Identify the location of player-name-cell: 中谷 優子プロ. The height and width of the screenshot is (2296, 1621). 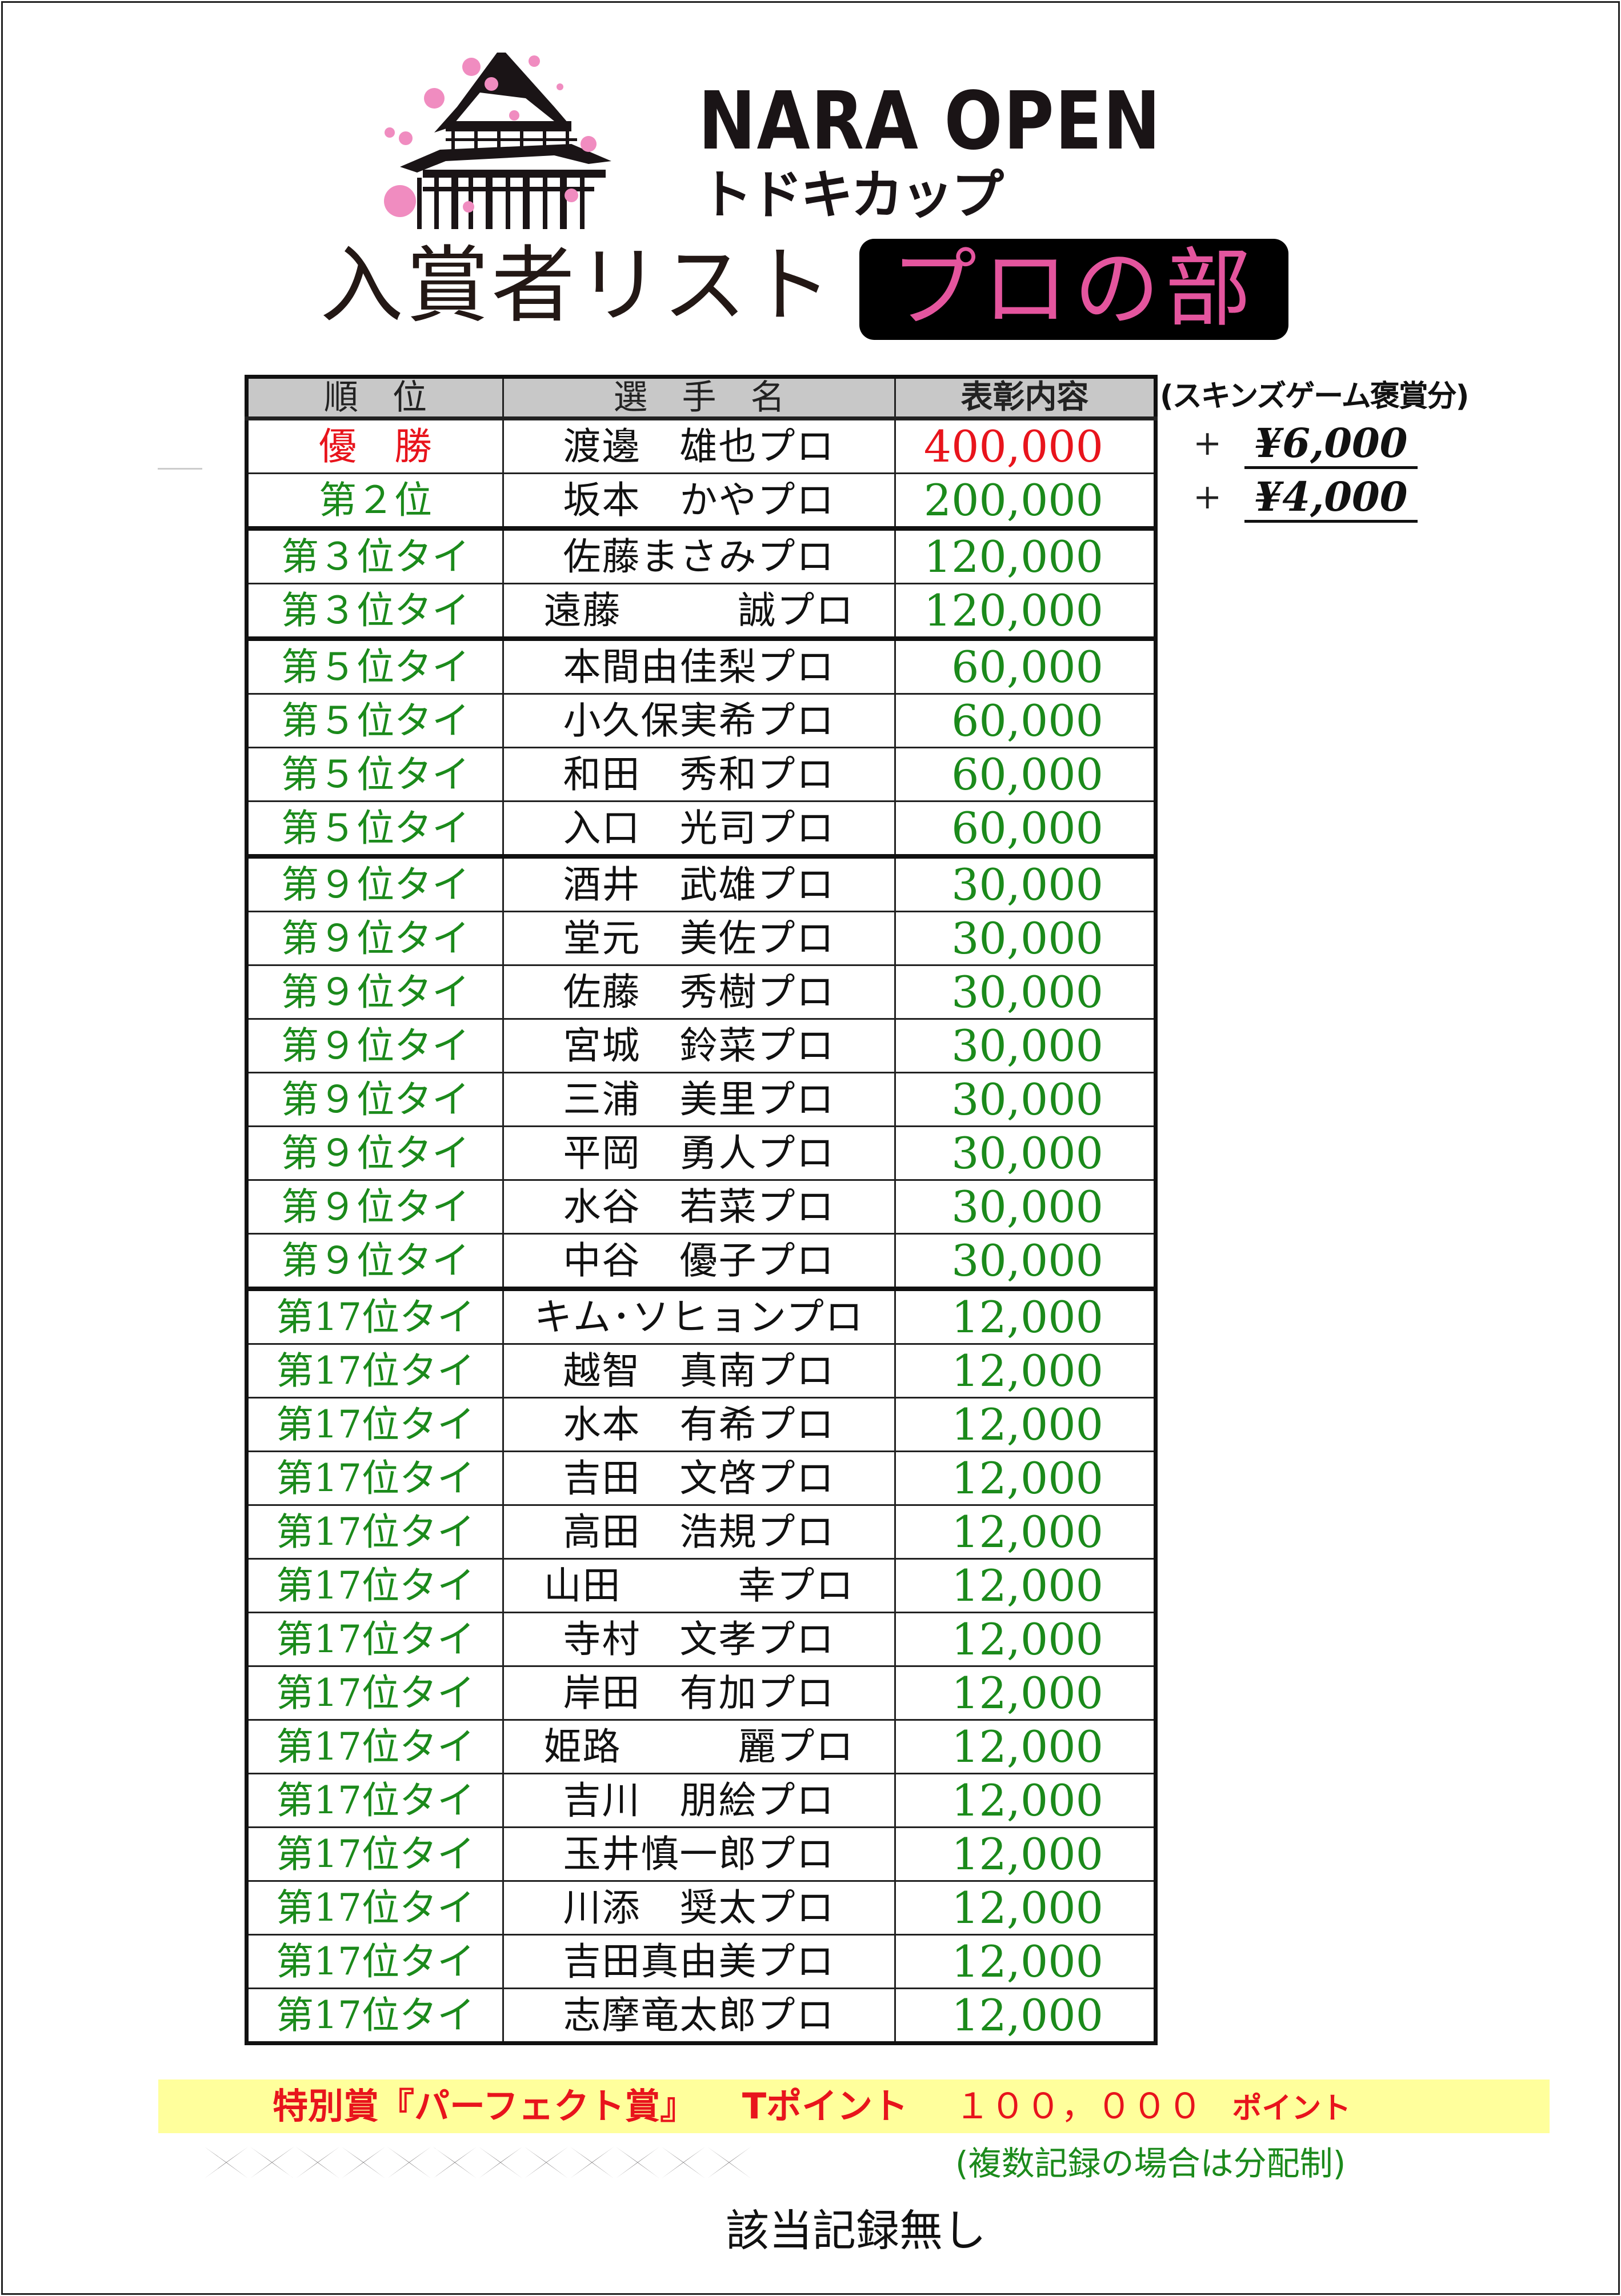
(699, 1261).